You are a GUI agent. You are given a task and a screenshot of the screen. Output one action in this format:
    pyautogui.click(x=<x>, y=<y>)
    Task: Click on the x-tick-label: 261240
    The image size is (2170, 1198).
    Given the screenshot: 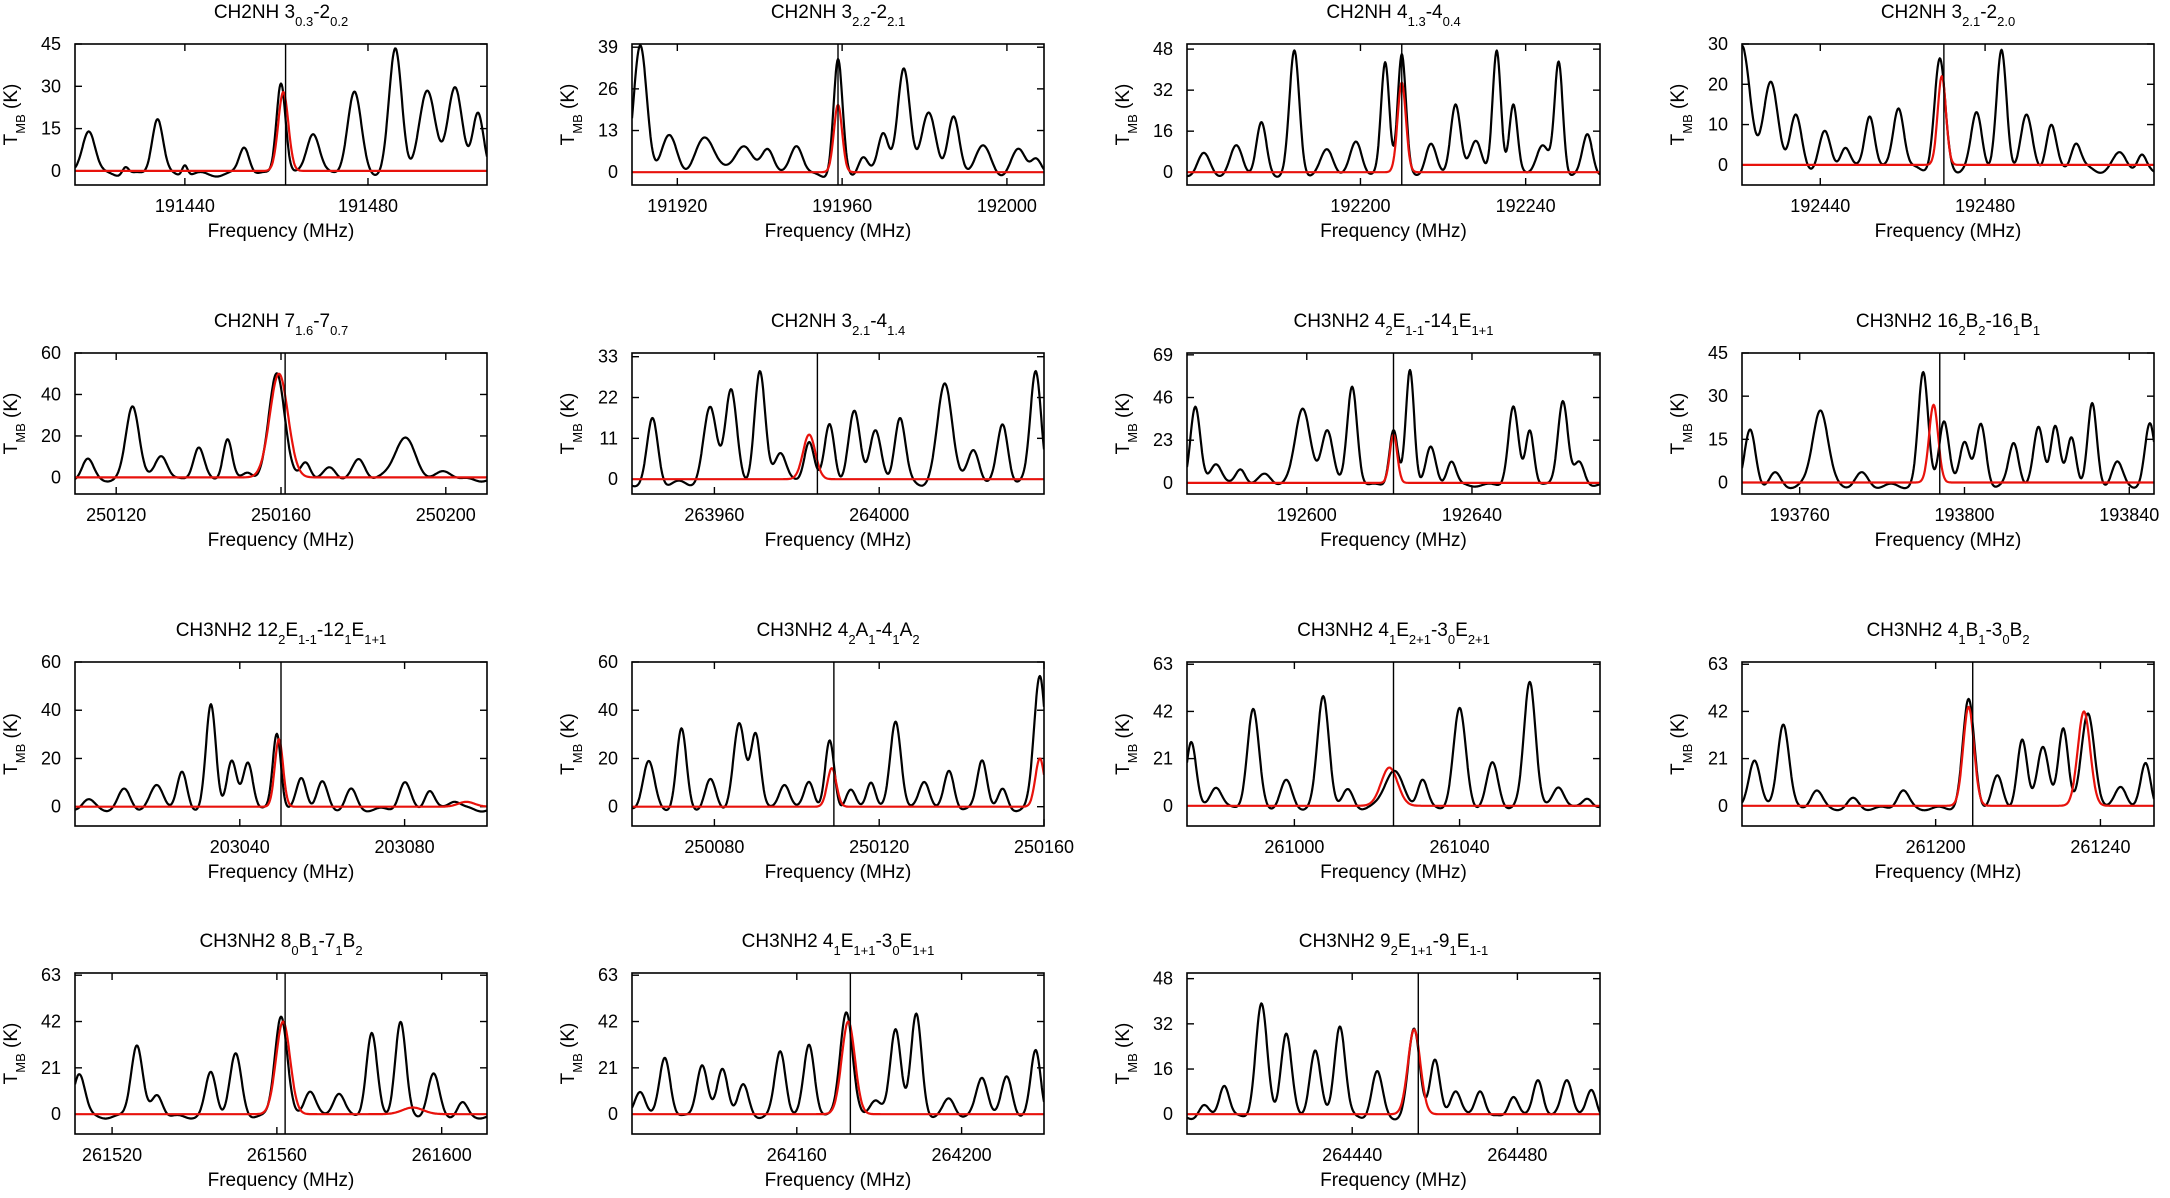 What is the action you would take?
    pyautogui.click(x=2100, y=847)
    